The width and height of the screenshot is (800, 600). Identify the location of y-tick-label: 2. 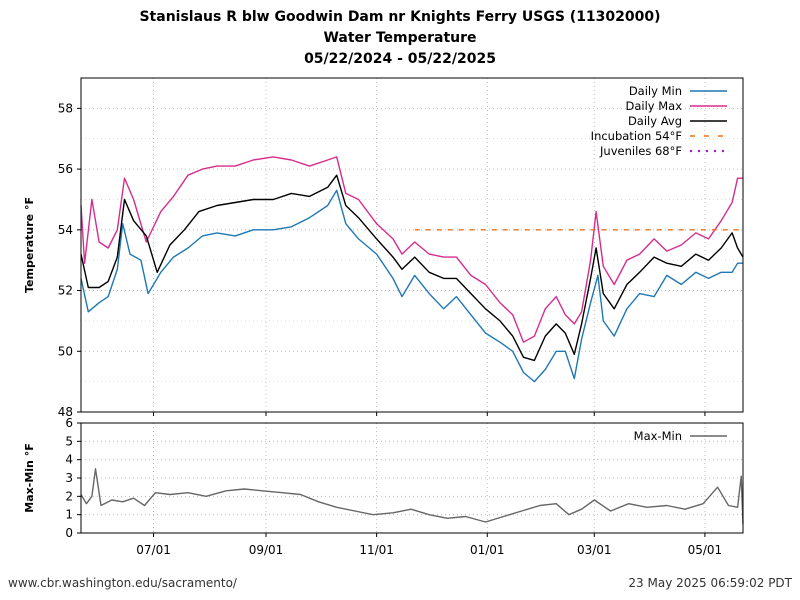
(69, 496).